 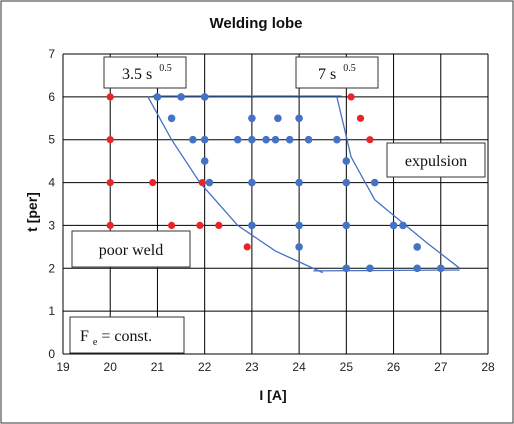 I want to click on y-tick-label: 5, so click(x=51, y=140).